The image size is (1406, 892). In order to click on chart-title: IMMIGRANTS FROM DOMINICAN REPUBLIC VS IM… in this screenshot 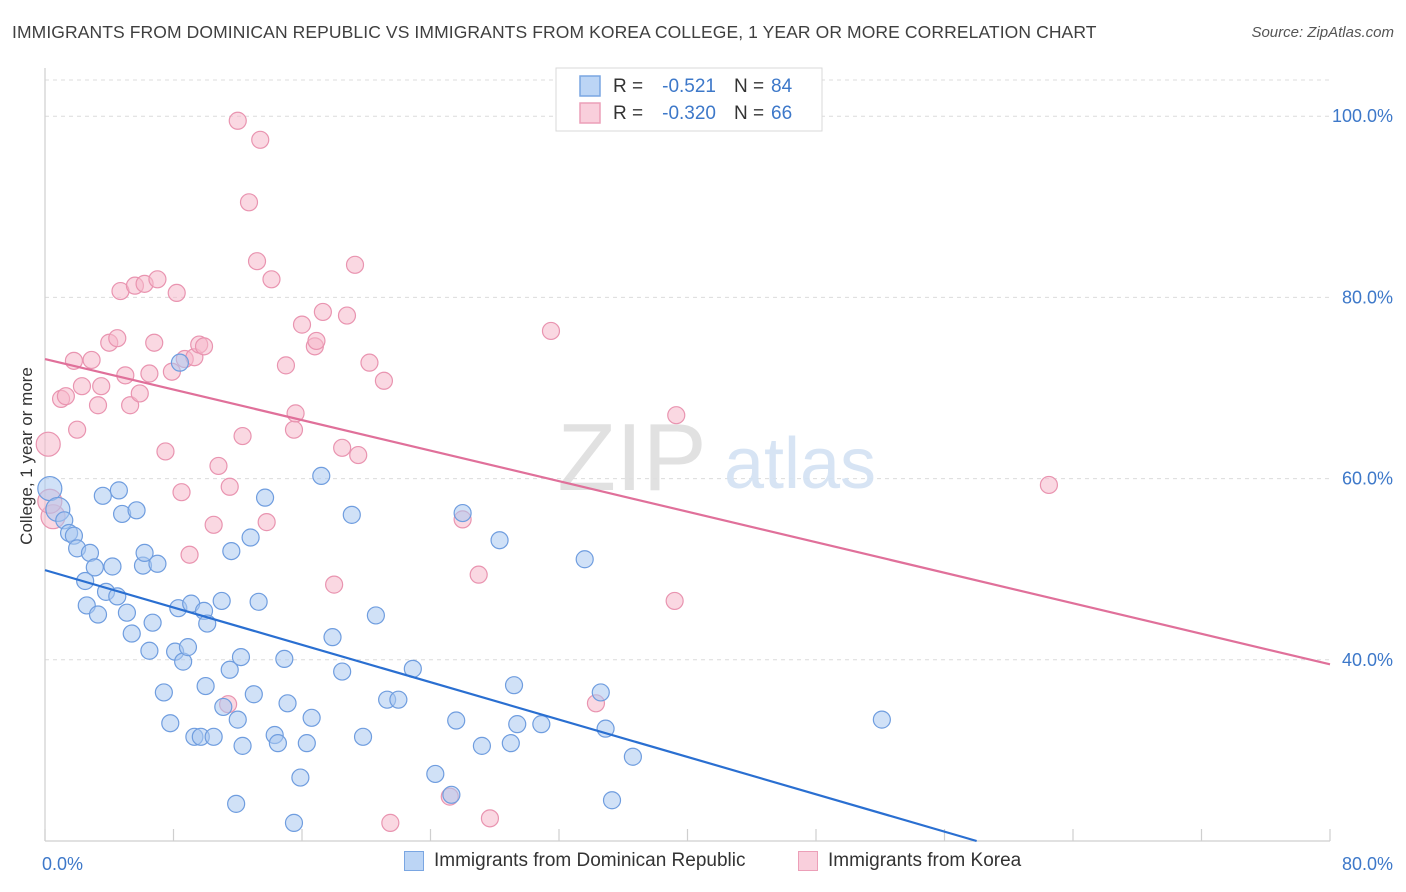, I will do `click(554, 32)`.